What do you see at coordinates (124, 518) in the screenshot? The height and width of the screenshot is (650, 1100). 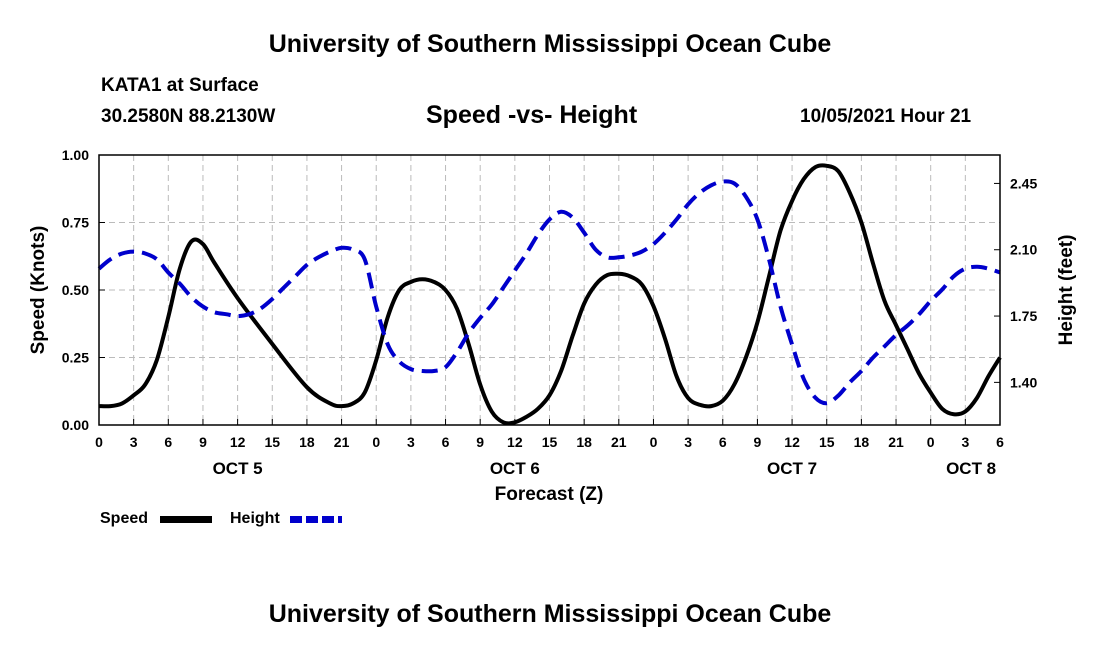 I see `legend-speed-label: Speed` at bounding box center [124, 518].